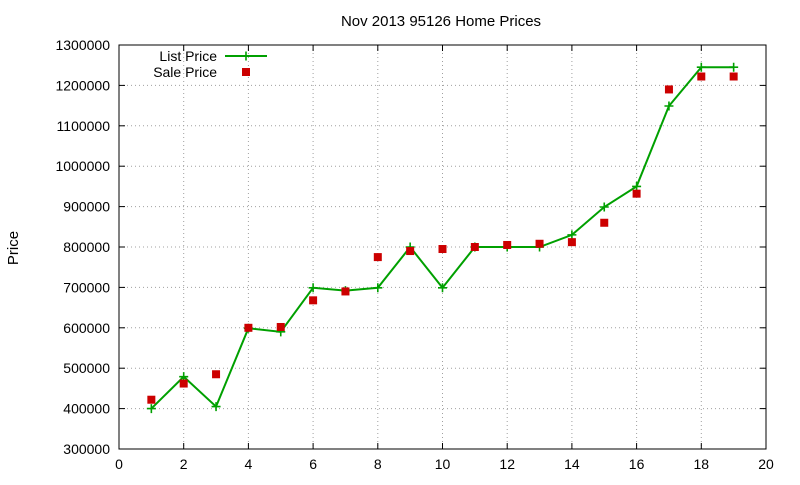  I want to click on y-tick-label: 1200000, so click(82, 85).